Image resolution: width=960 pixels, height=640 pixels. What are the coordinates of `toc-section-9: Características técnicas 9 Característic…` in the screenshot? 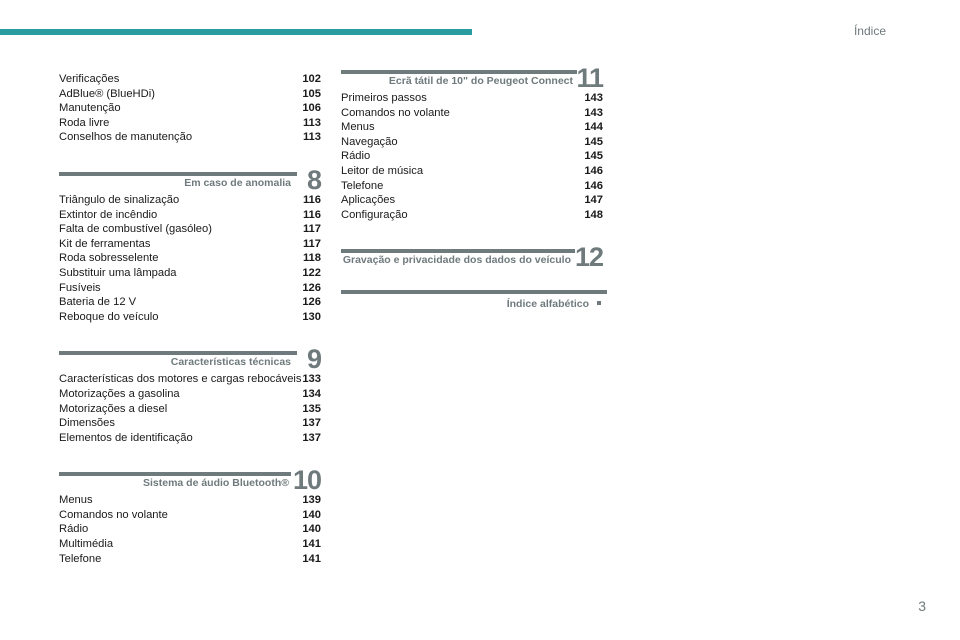 It's located at (190, 394).